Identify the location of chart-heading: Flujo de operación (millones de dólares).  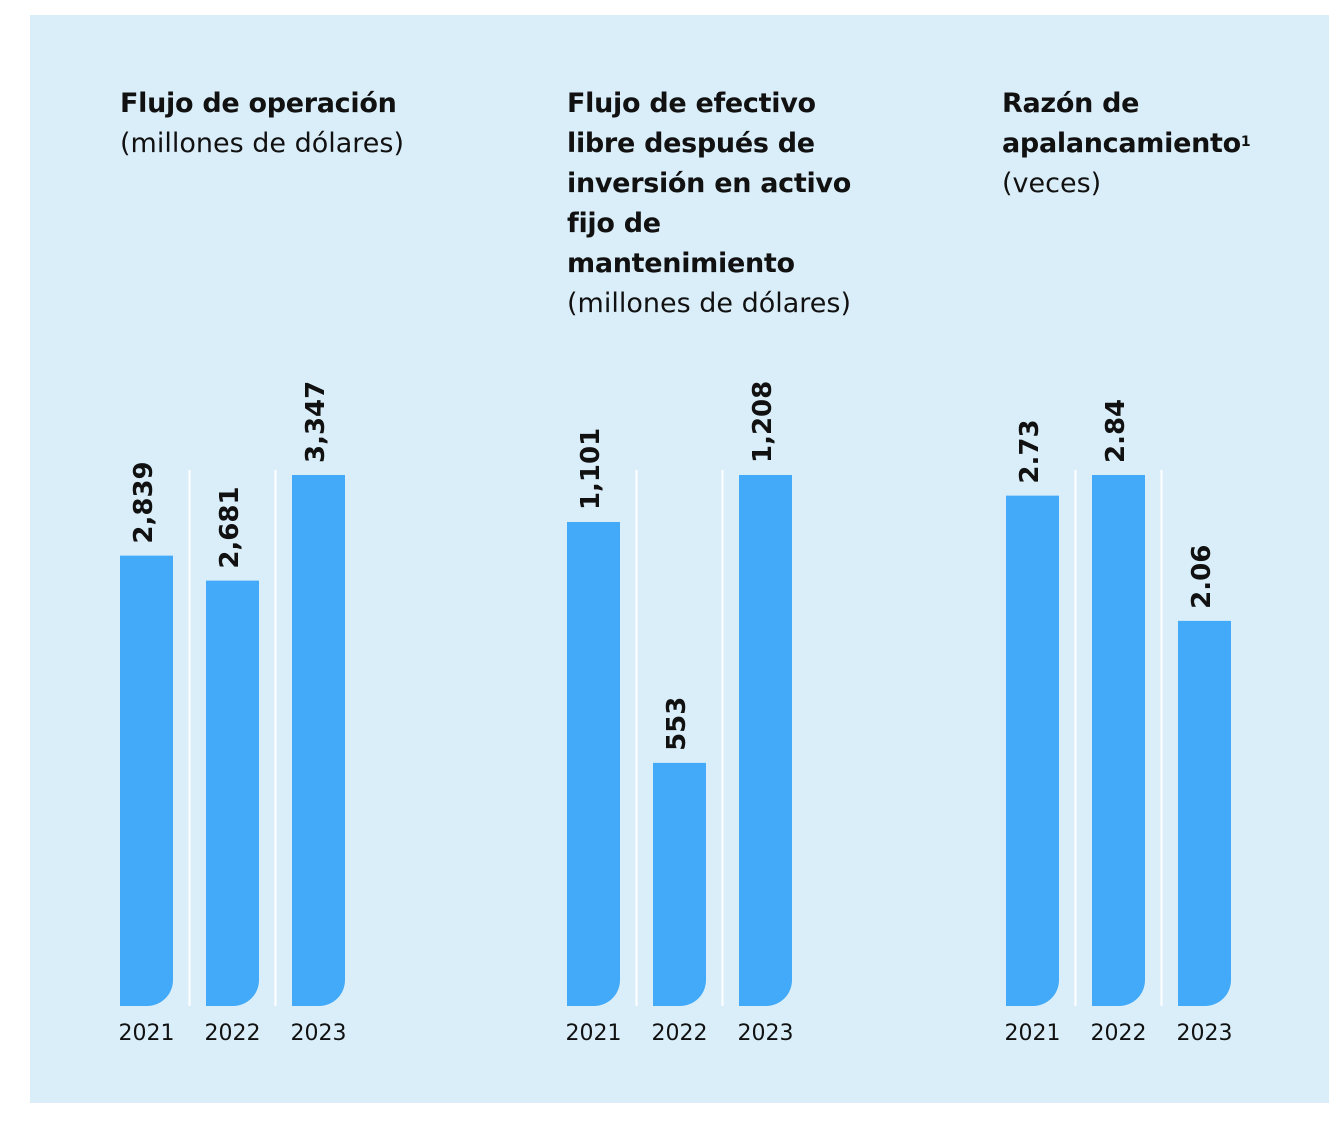
(280, 124).